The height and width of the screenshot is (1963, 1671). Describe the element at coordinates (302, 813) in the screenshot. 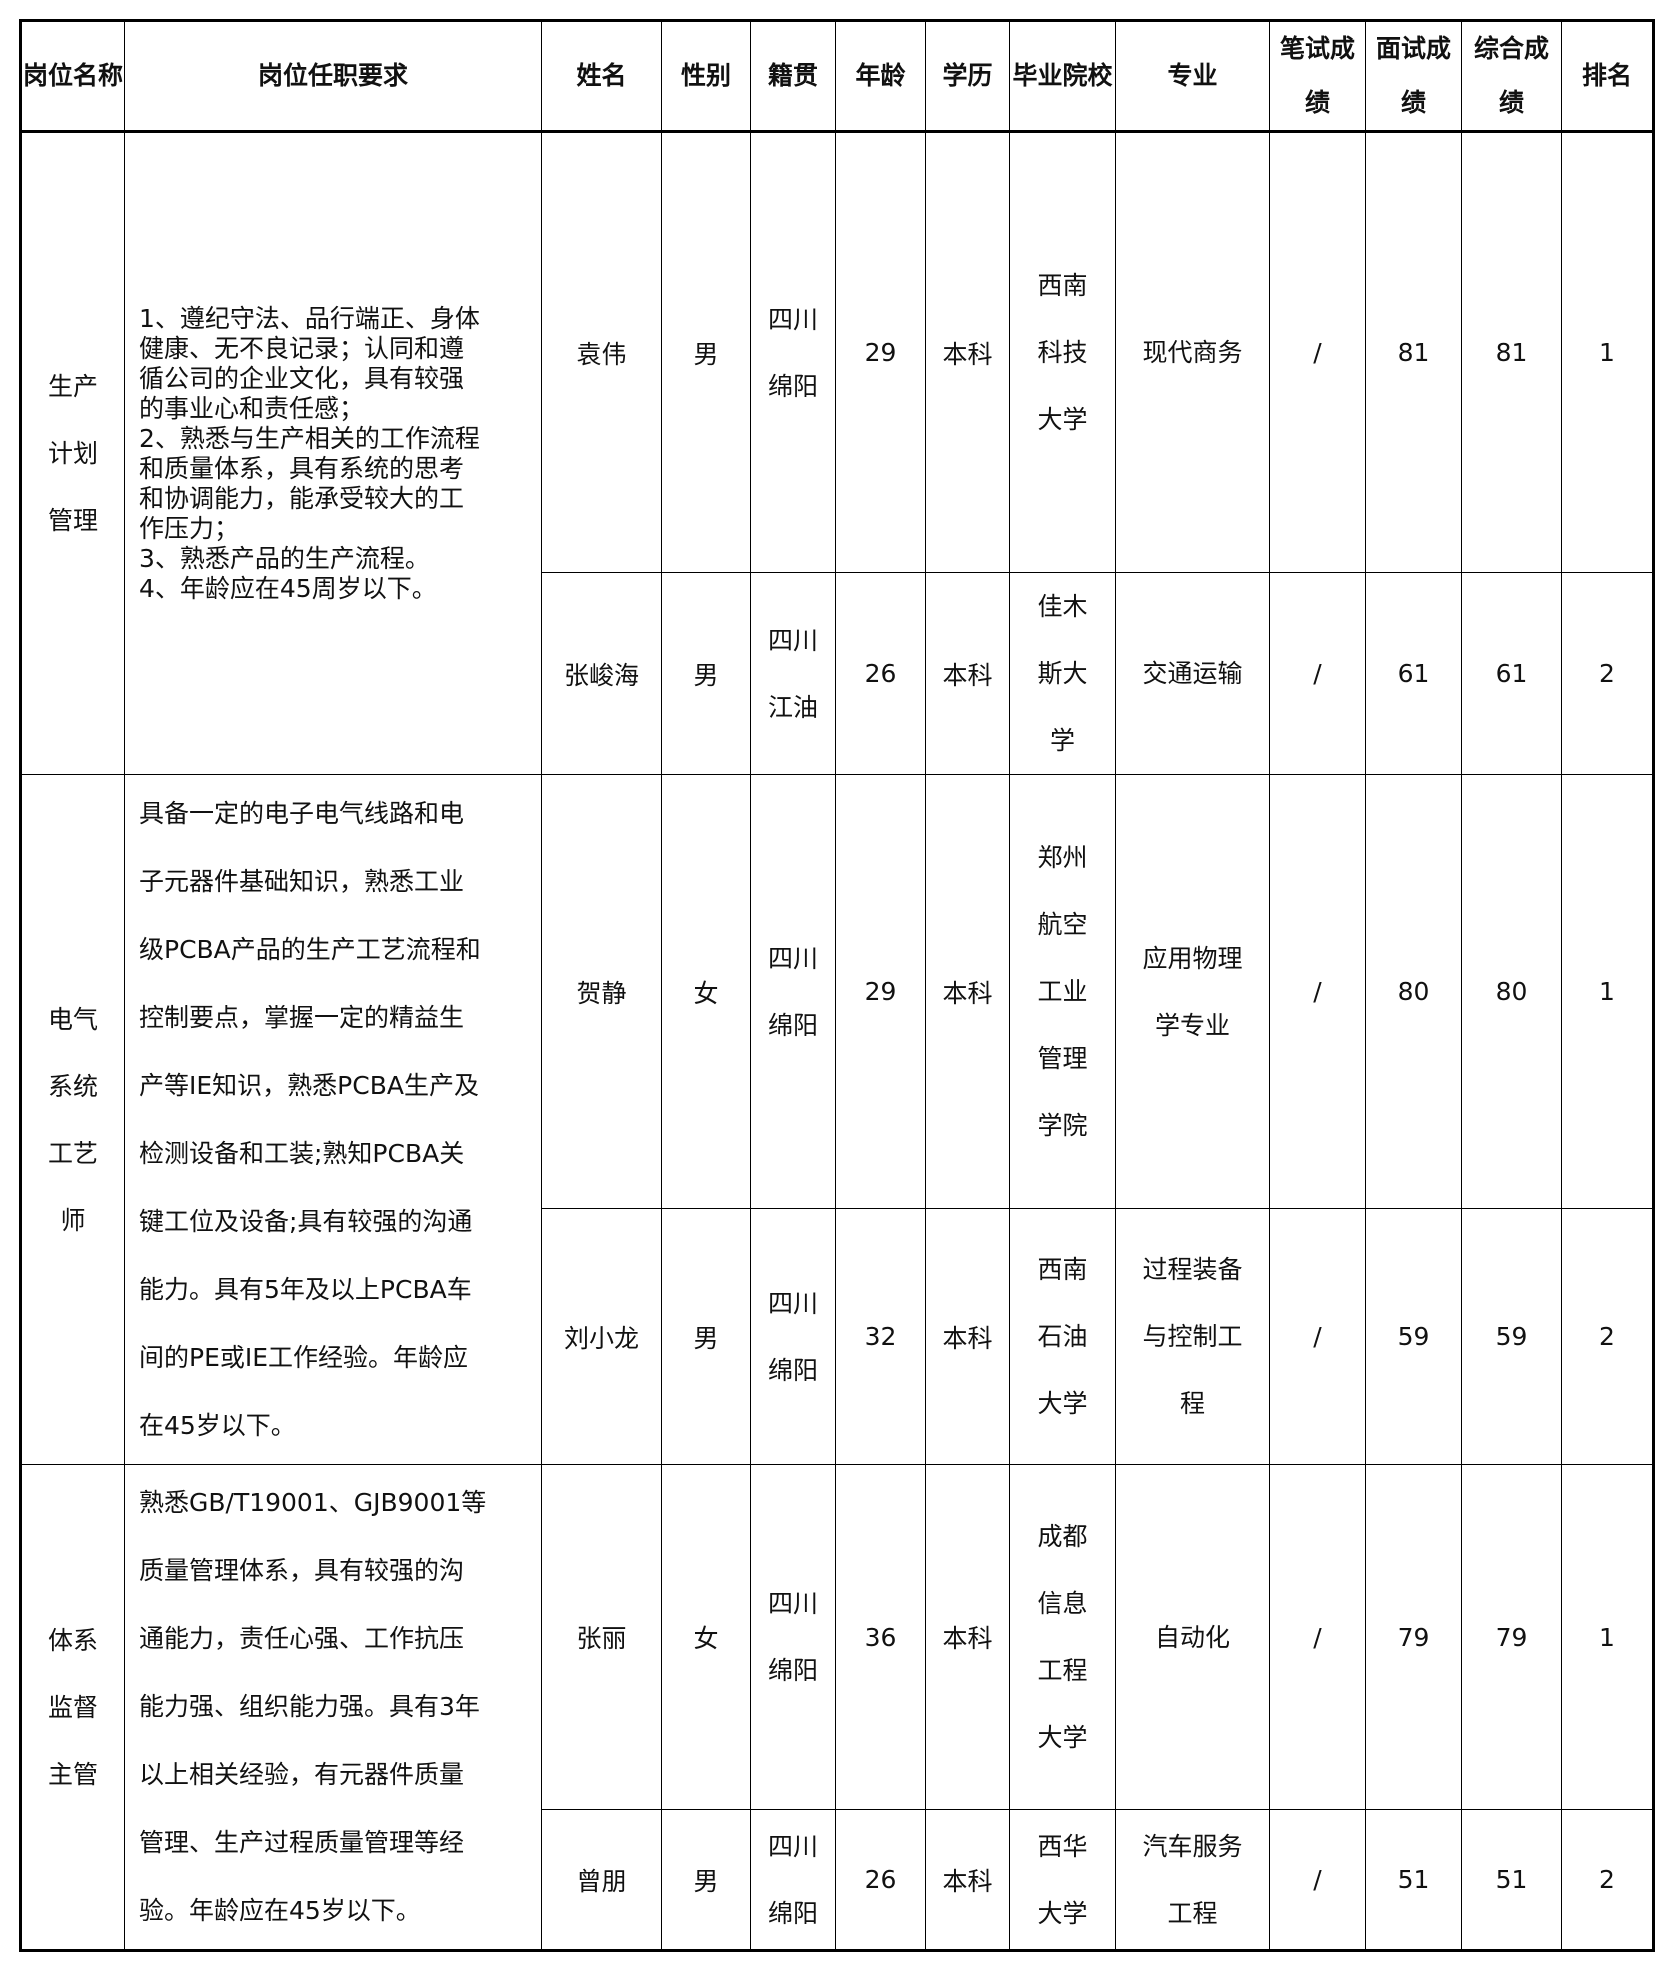

I see `text-line: 具备一定的电子电气线路和电` at that location.